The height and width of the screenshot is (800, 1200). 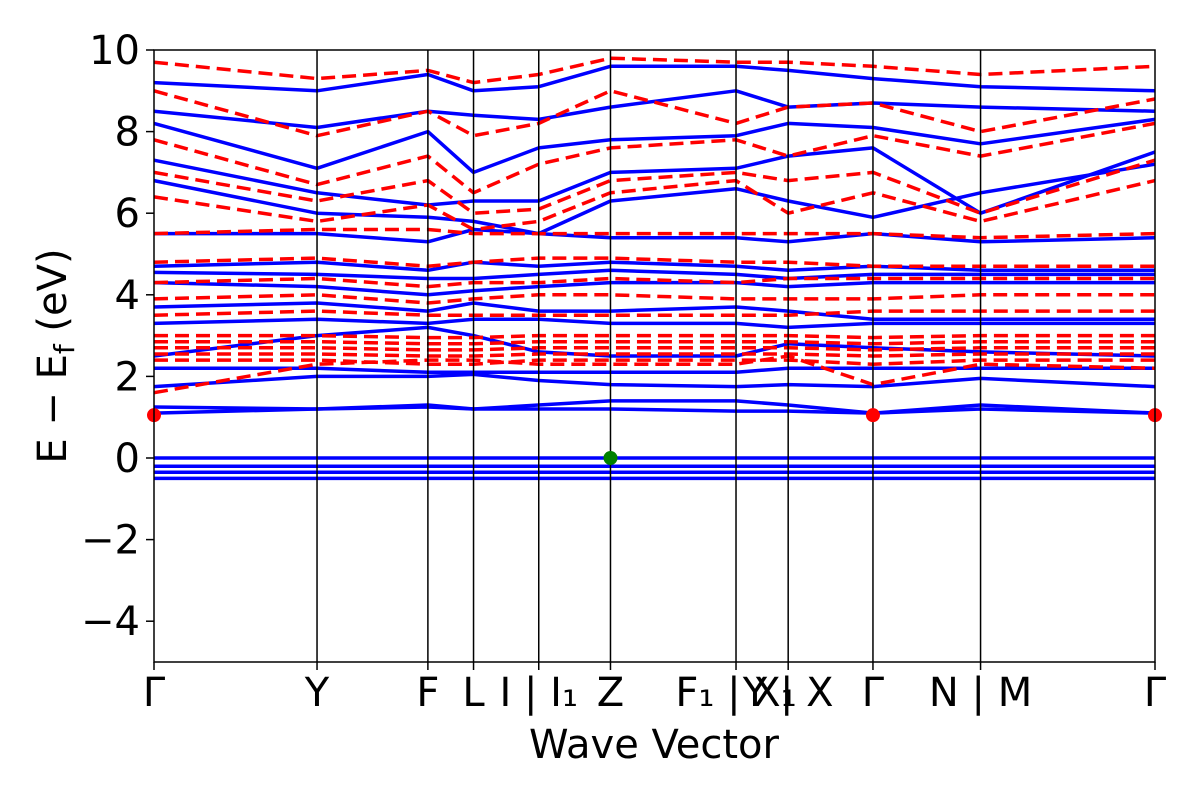 What do you see at coordinates (127, 459) in the screenshot?
I see `y-tick-label-2: 0` at bounding box center [127, 459].